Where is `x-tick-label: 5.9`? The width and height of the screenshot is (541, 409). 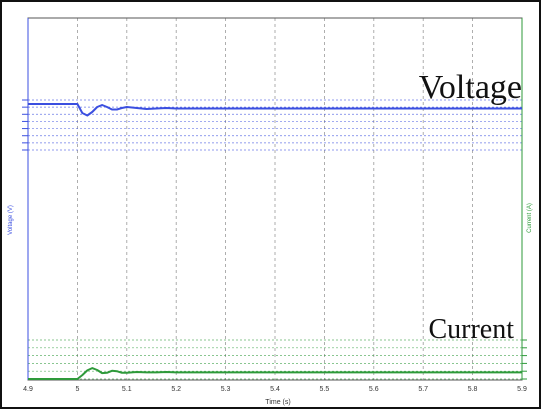
x-tick-label: 5.9 is located at coordinates (522, 389).